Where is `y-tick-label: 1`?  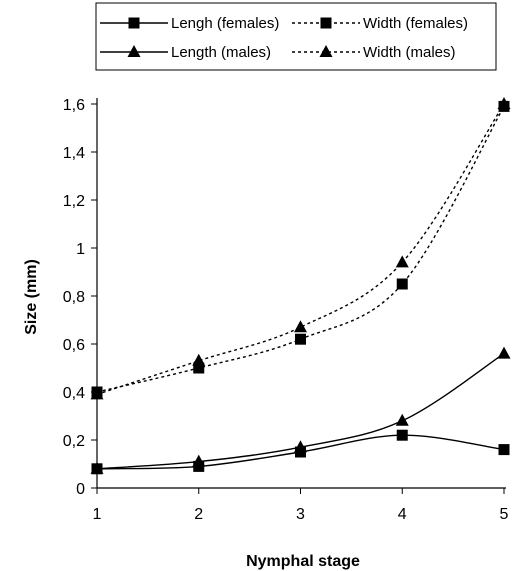
y-tick-label: 1 is located at coordinates (80, 249).